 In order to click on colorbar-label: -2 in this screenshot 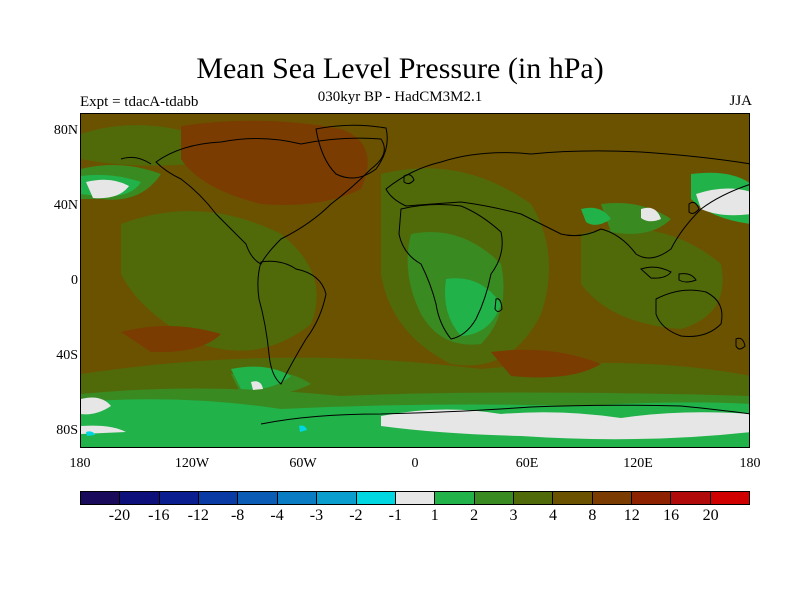, I will do `click(356, 515)`.